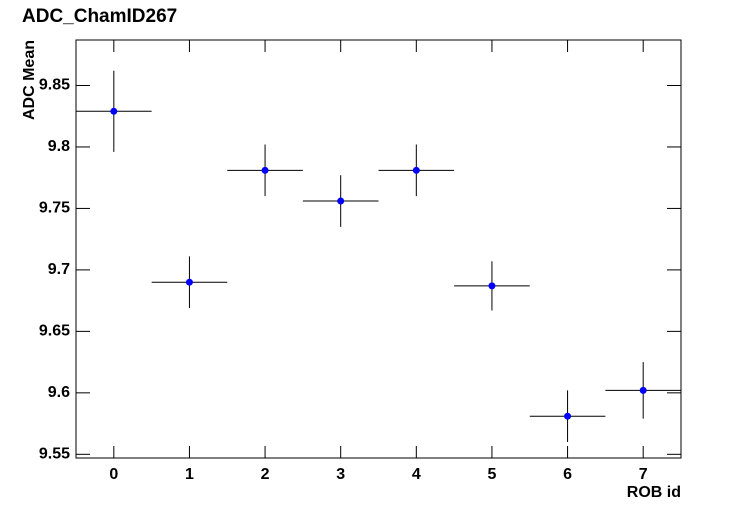  What do you see at coordinates (54, 85) in the screenshot?
I see `y-tick-label: 9.85` at bounding box center [54, 85].